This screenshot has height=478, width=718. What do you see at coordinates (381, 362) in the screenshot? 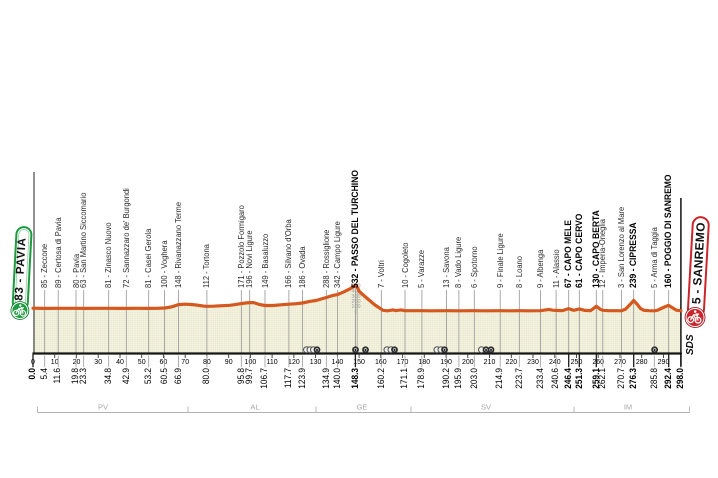
I see `svg-text: 160` at bounding box center [381, 362].